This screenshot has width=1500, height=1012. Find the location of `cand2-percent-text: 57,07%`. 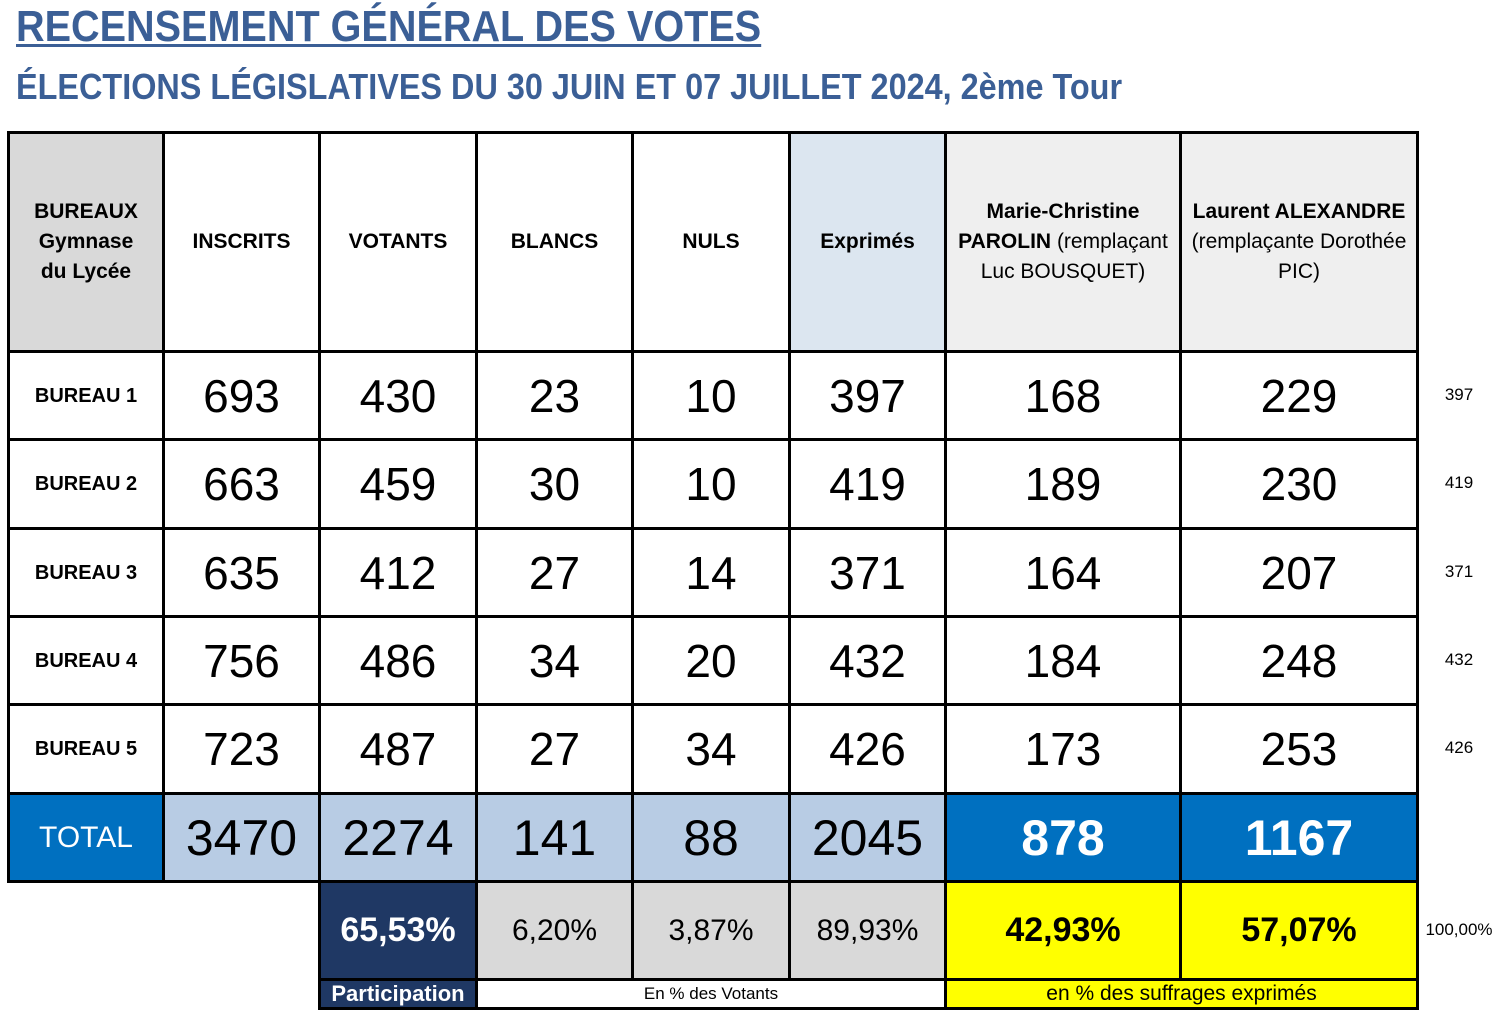

cand2-percent-text: 57,07% is located at coordinates (1299, 930).